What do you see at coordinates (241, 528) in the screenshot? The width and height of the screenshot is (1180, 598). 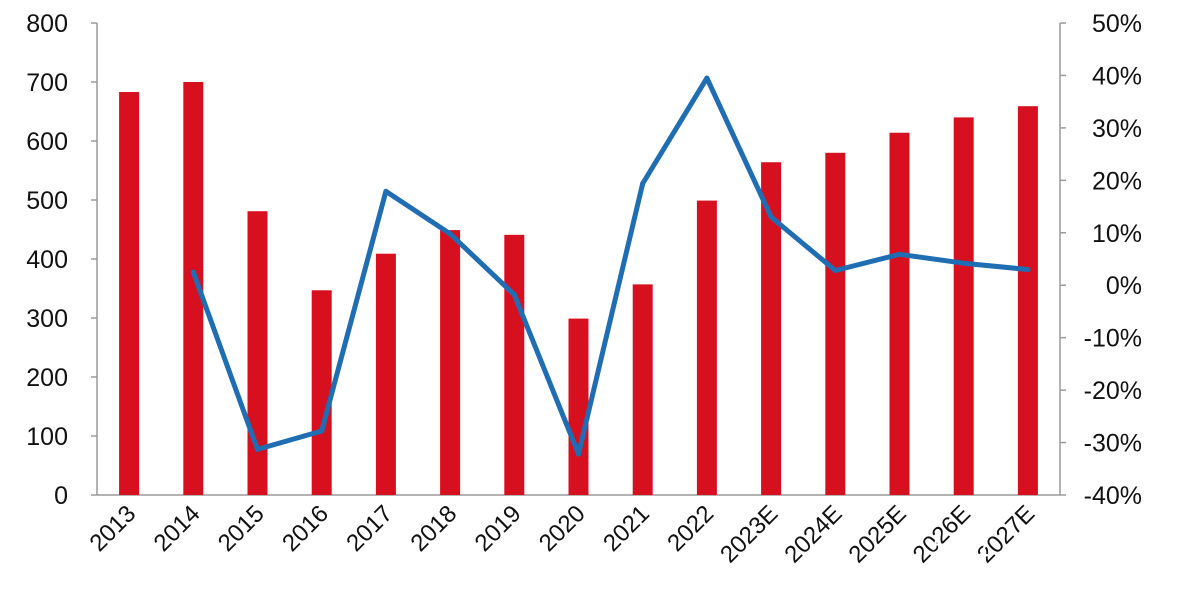 I see `x-tick-label: 2015` at bounding box center [241, 528].